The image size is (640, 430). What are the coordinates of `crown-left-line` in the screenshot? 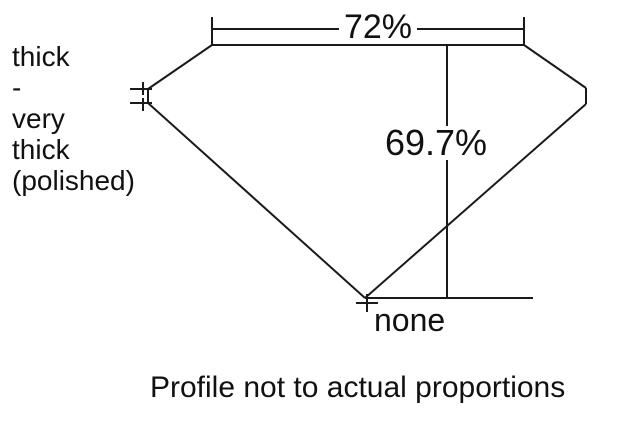 It's located at (180, 67).